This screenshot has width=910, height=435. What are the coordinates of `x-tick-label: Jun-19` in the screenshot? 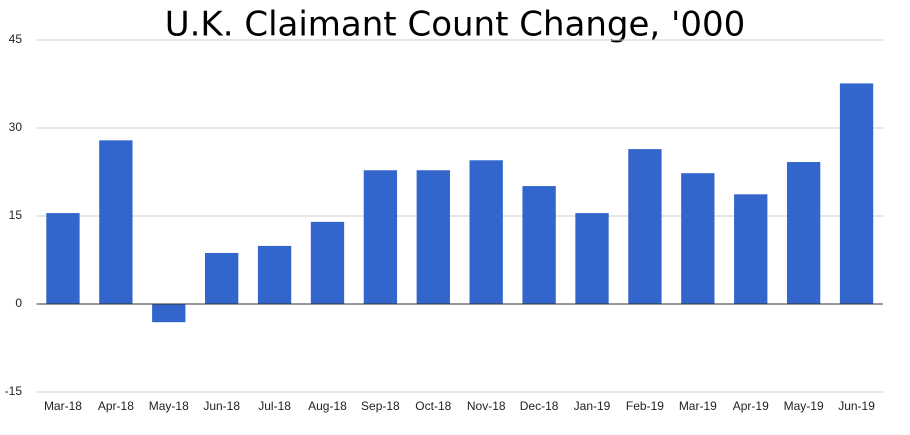 It's located at (856, 406).